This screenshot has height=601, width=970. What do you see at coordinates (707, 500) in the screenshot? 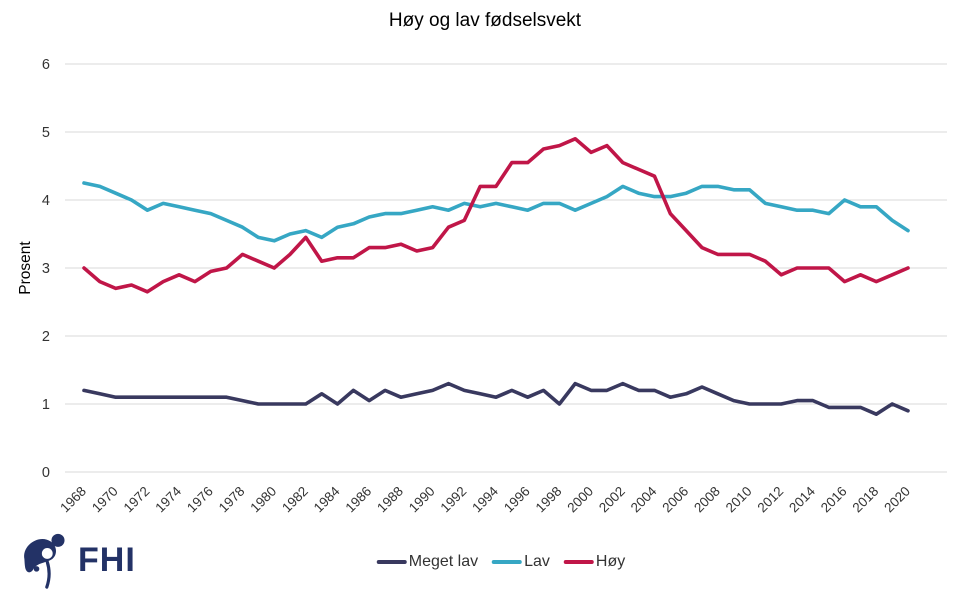
I see `x-tick-label-2008: 2008` at bounding box center [707, 500].